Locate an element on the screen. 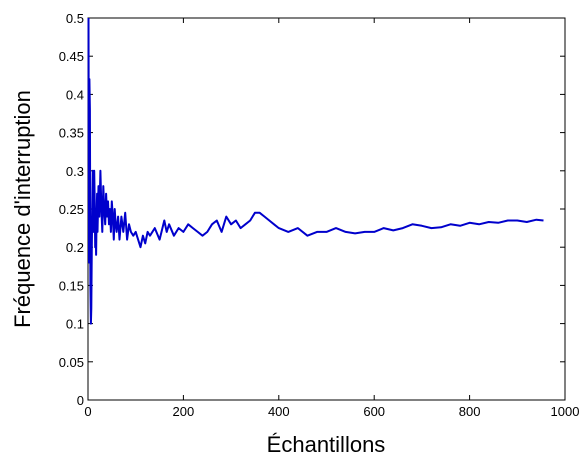 The height and width of the screenshot is (462, 583). y-tick-label: 0.45 is located at coordinates (71, 56).